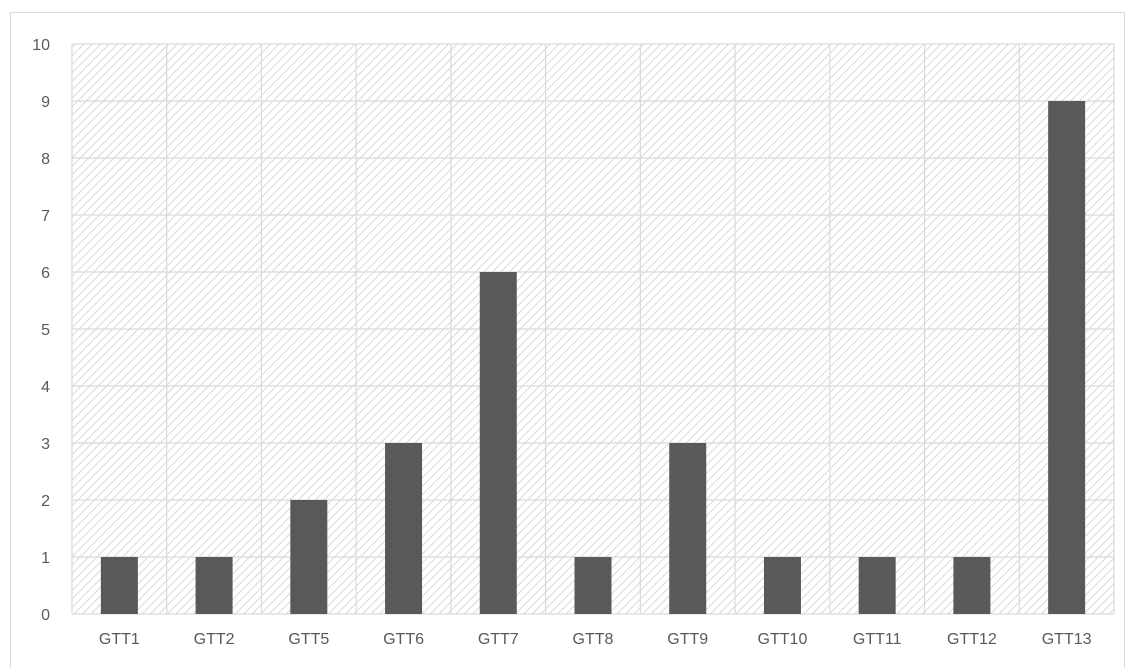 This screenshot has width=1131, height=668. Describe the element at coordinates (1067, 357) in the screenshot. I see `bar-gtt13` at that location.